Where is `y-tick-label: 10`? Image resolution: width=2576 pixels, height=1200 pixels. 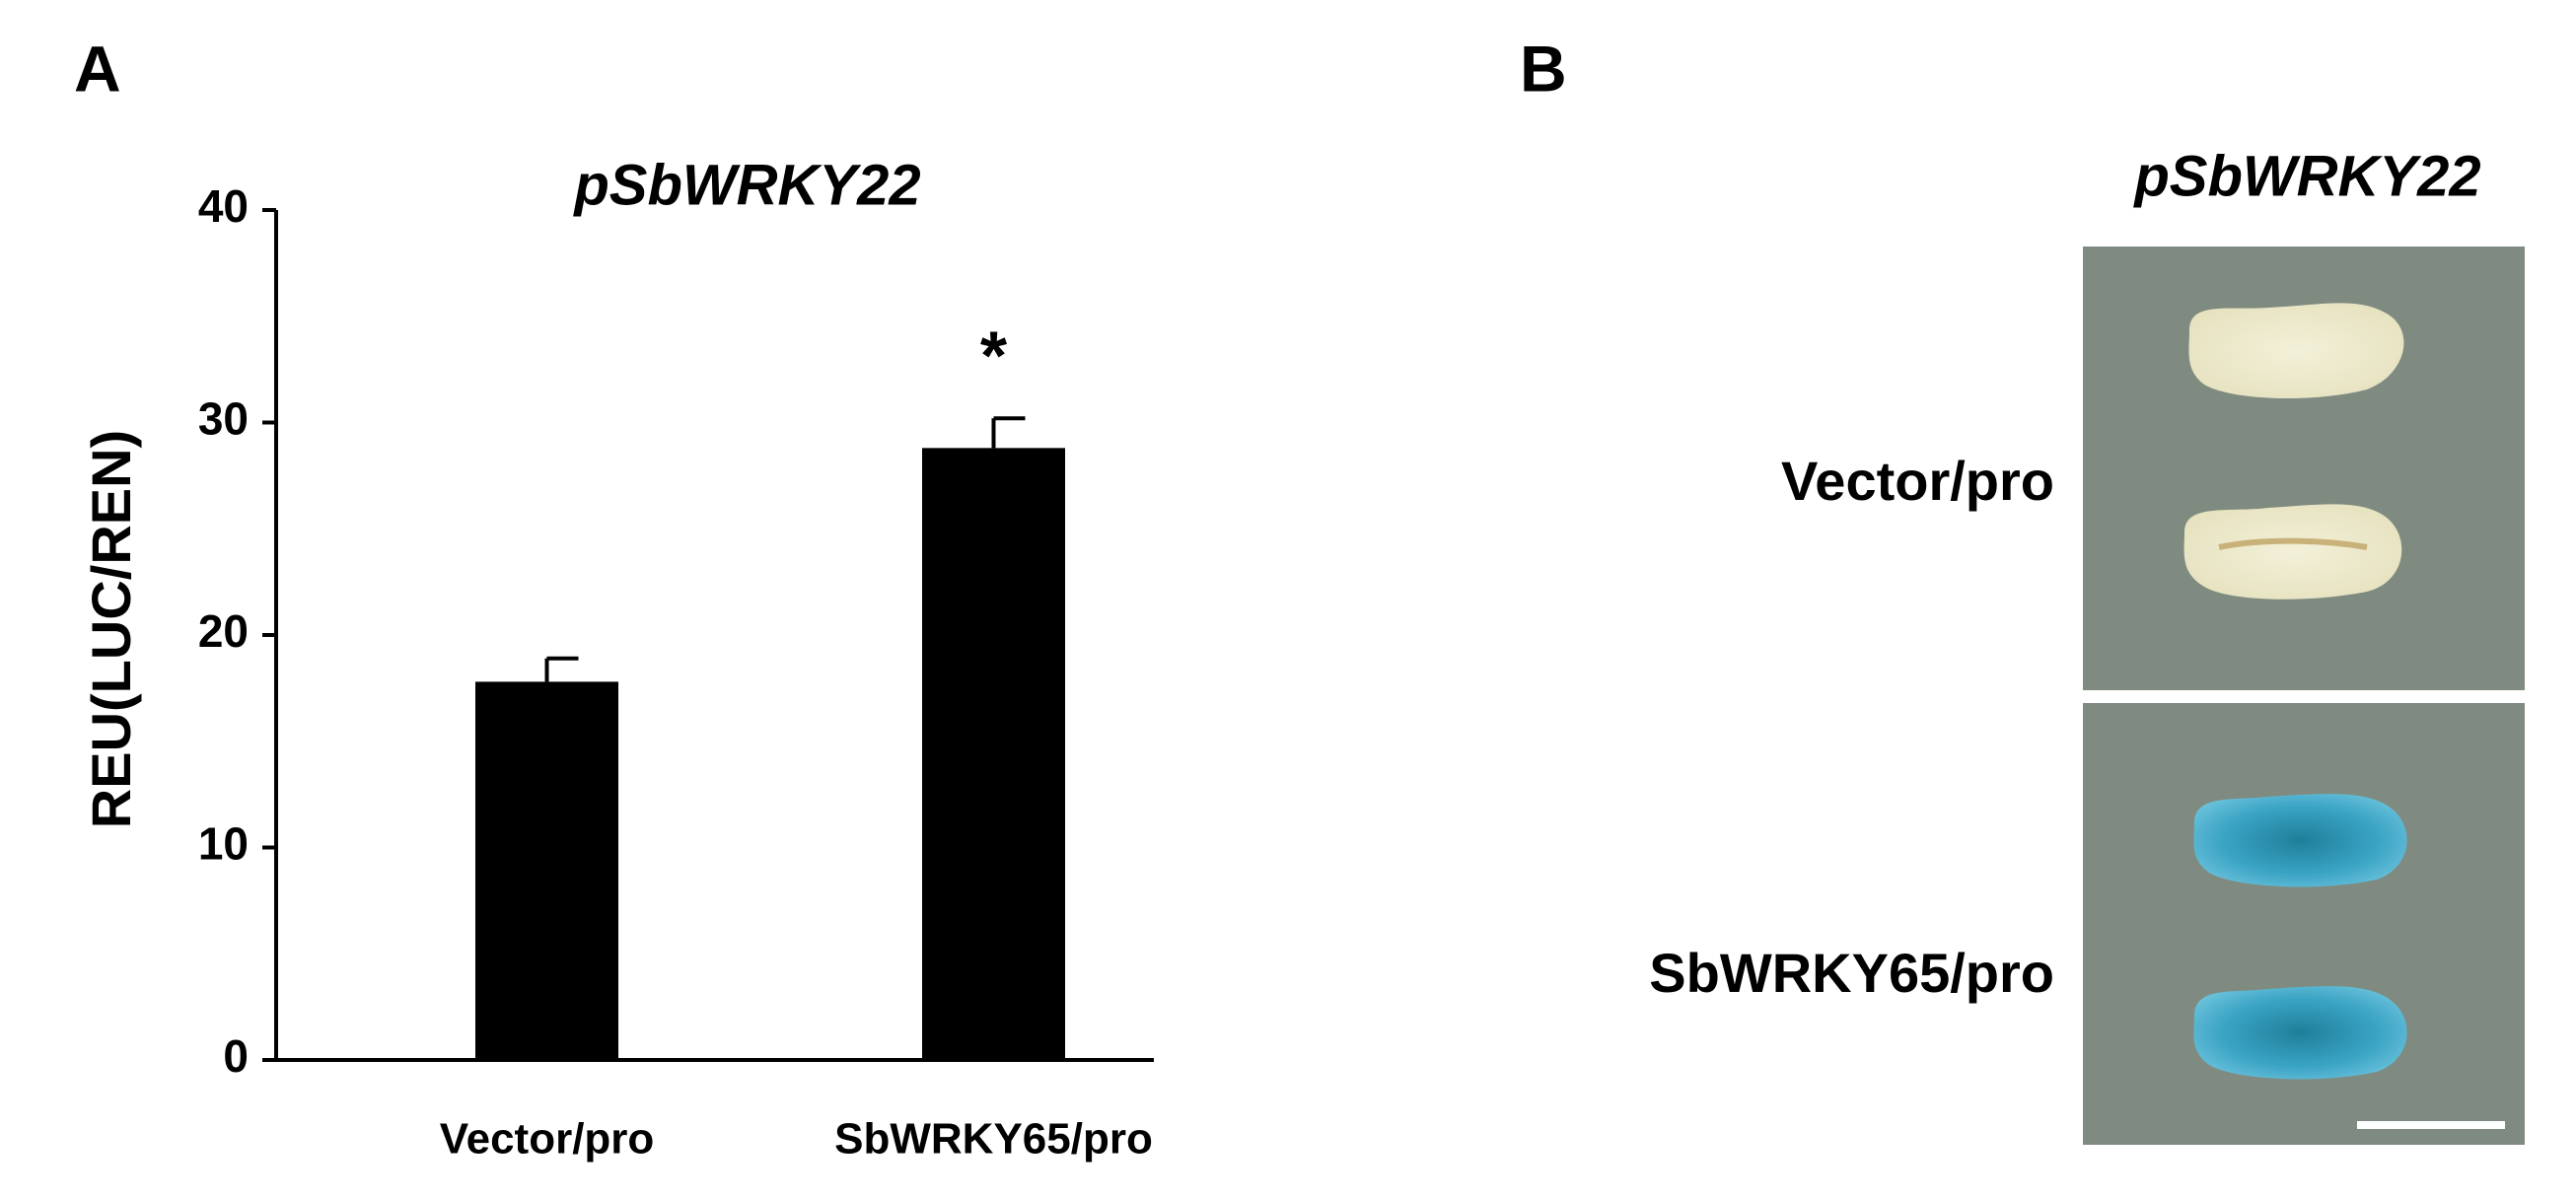
y-tick-label: 10 is located at coordinates (224, 844).